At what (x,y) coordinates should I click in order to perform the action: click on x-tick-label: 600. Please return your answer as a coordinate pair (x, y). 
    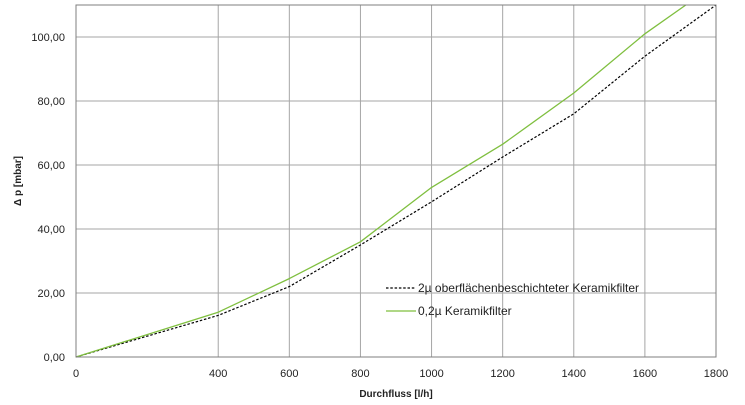
    Looking at the image, I should click on (289, 374).